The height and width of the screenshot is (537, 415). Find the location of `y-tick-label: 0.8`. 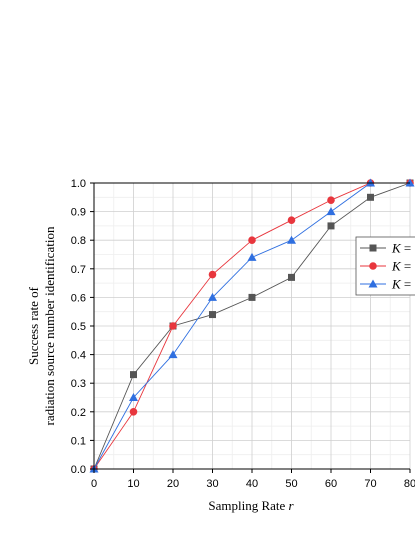

y-tick-label: 0.8 is located at coordinates (78, 241).